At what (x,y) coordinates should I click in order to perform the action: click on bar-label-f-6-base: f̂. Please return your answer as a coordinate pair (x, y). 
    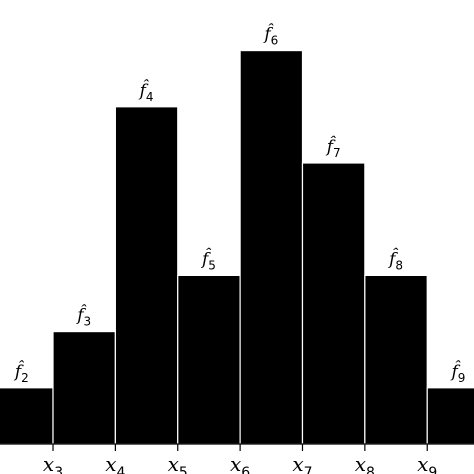
    Looking at the image, I should click on (268, 34).